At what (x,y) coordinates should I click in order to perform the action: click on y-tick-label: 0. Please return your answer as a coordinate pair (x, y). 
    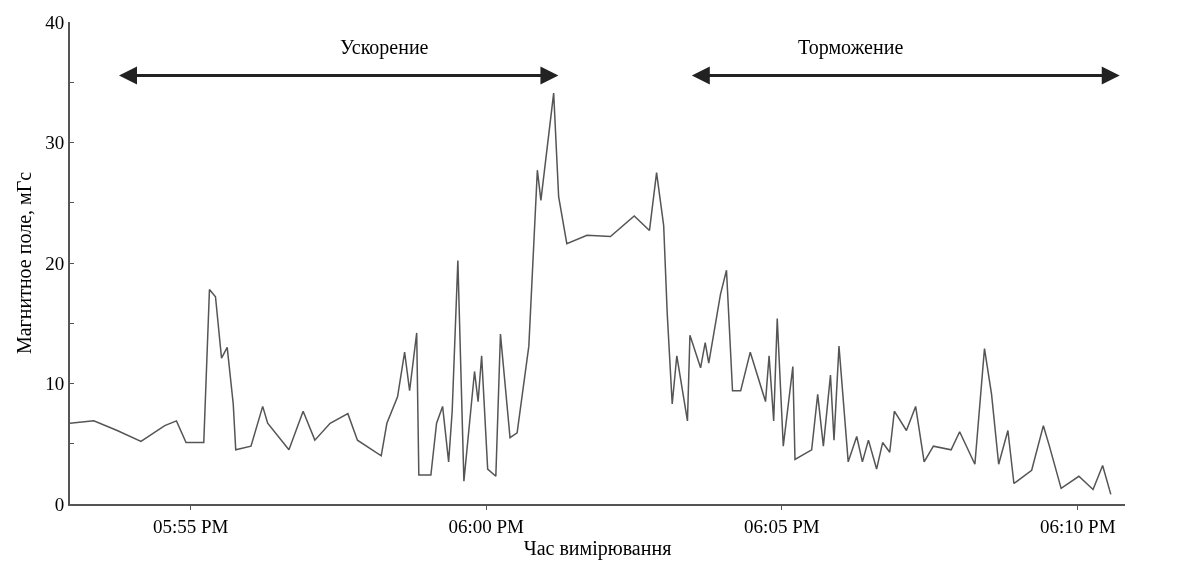
    Looking at the image, I should click on (59, 504).